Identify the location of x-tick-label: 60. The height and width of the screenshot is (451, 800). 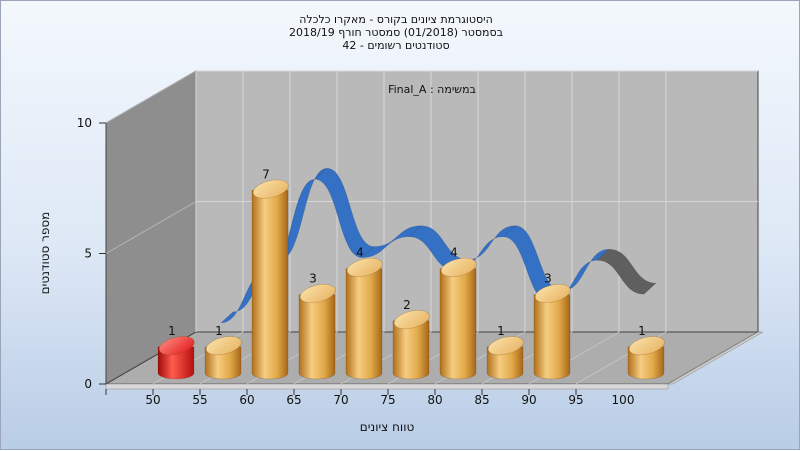
(246, 400).